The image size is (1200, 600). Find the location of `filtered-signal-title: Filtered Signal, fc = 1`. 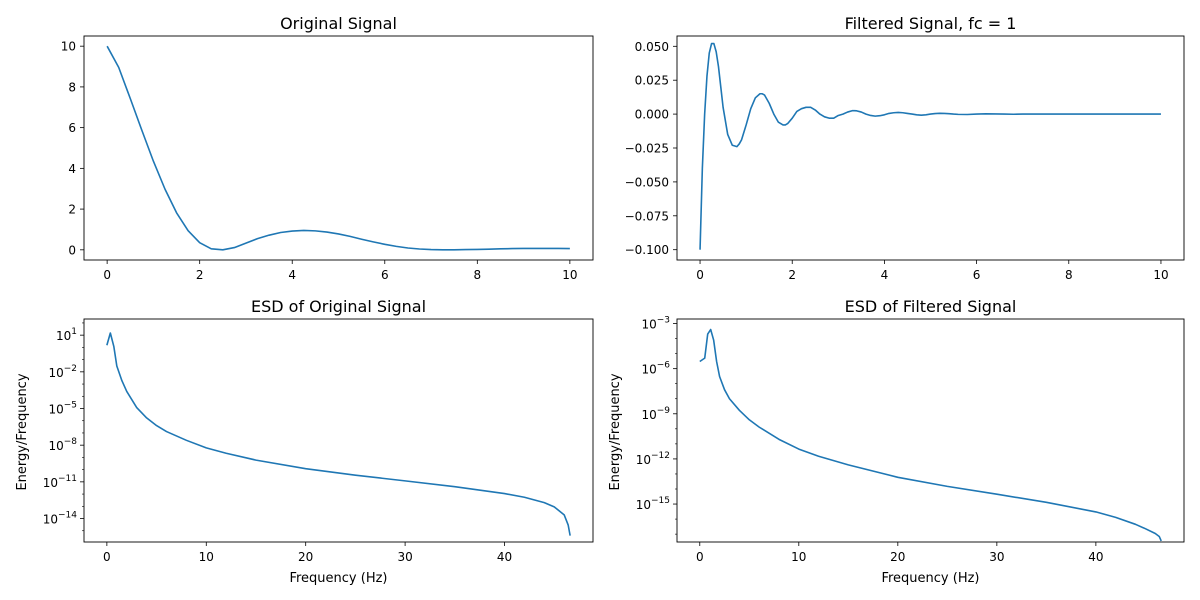

filtered-signal-title: Filtered Signal, fc = 1 is located at coordinates (931, 23).